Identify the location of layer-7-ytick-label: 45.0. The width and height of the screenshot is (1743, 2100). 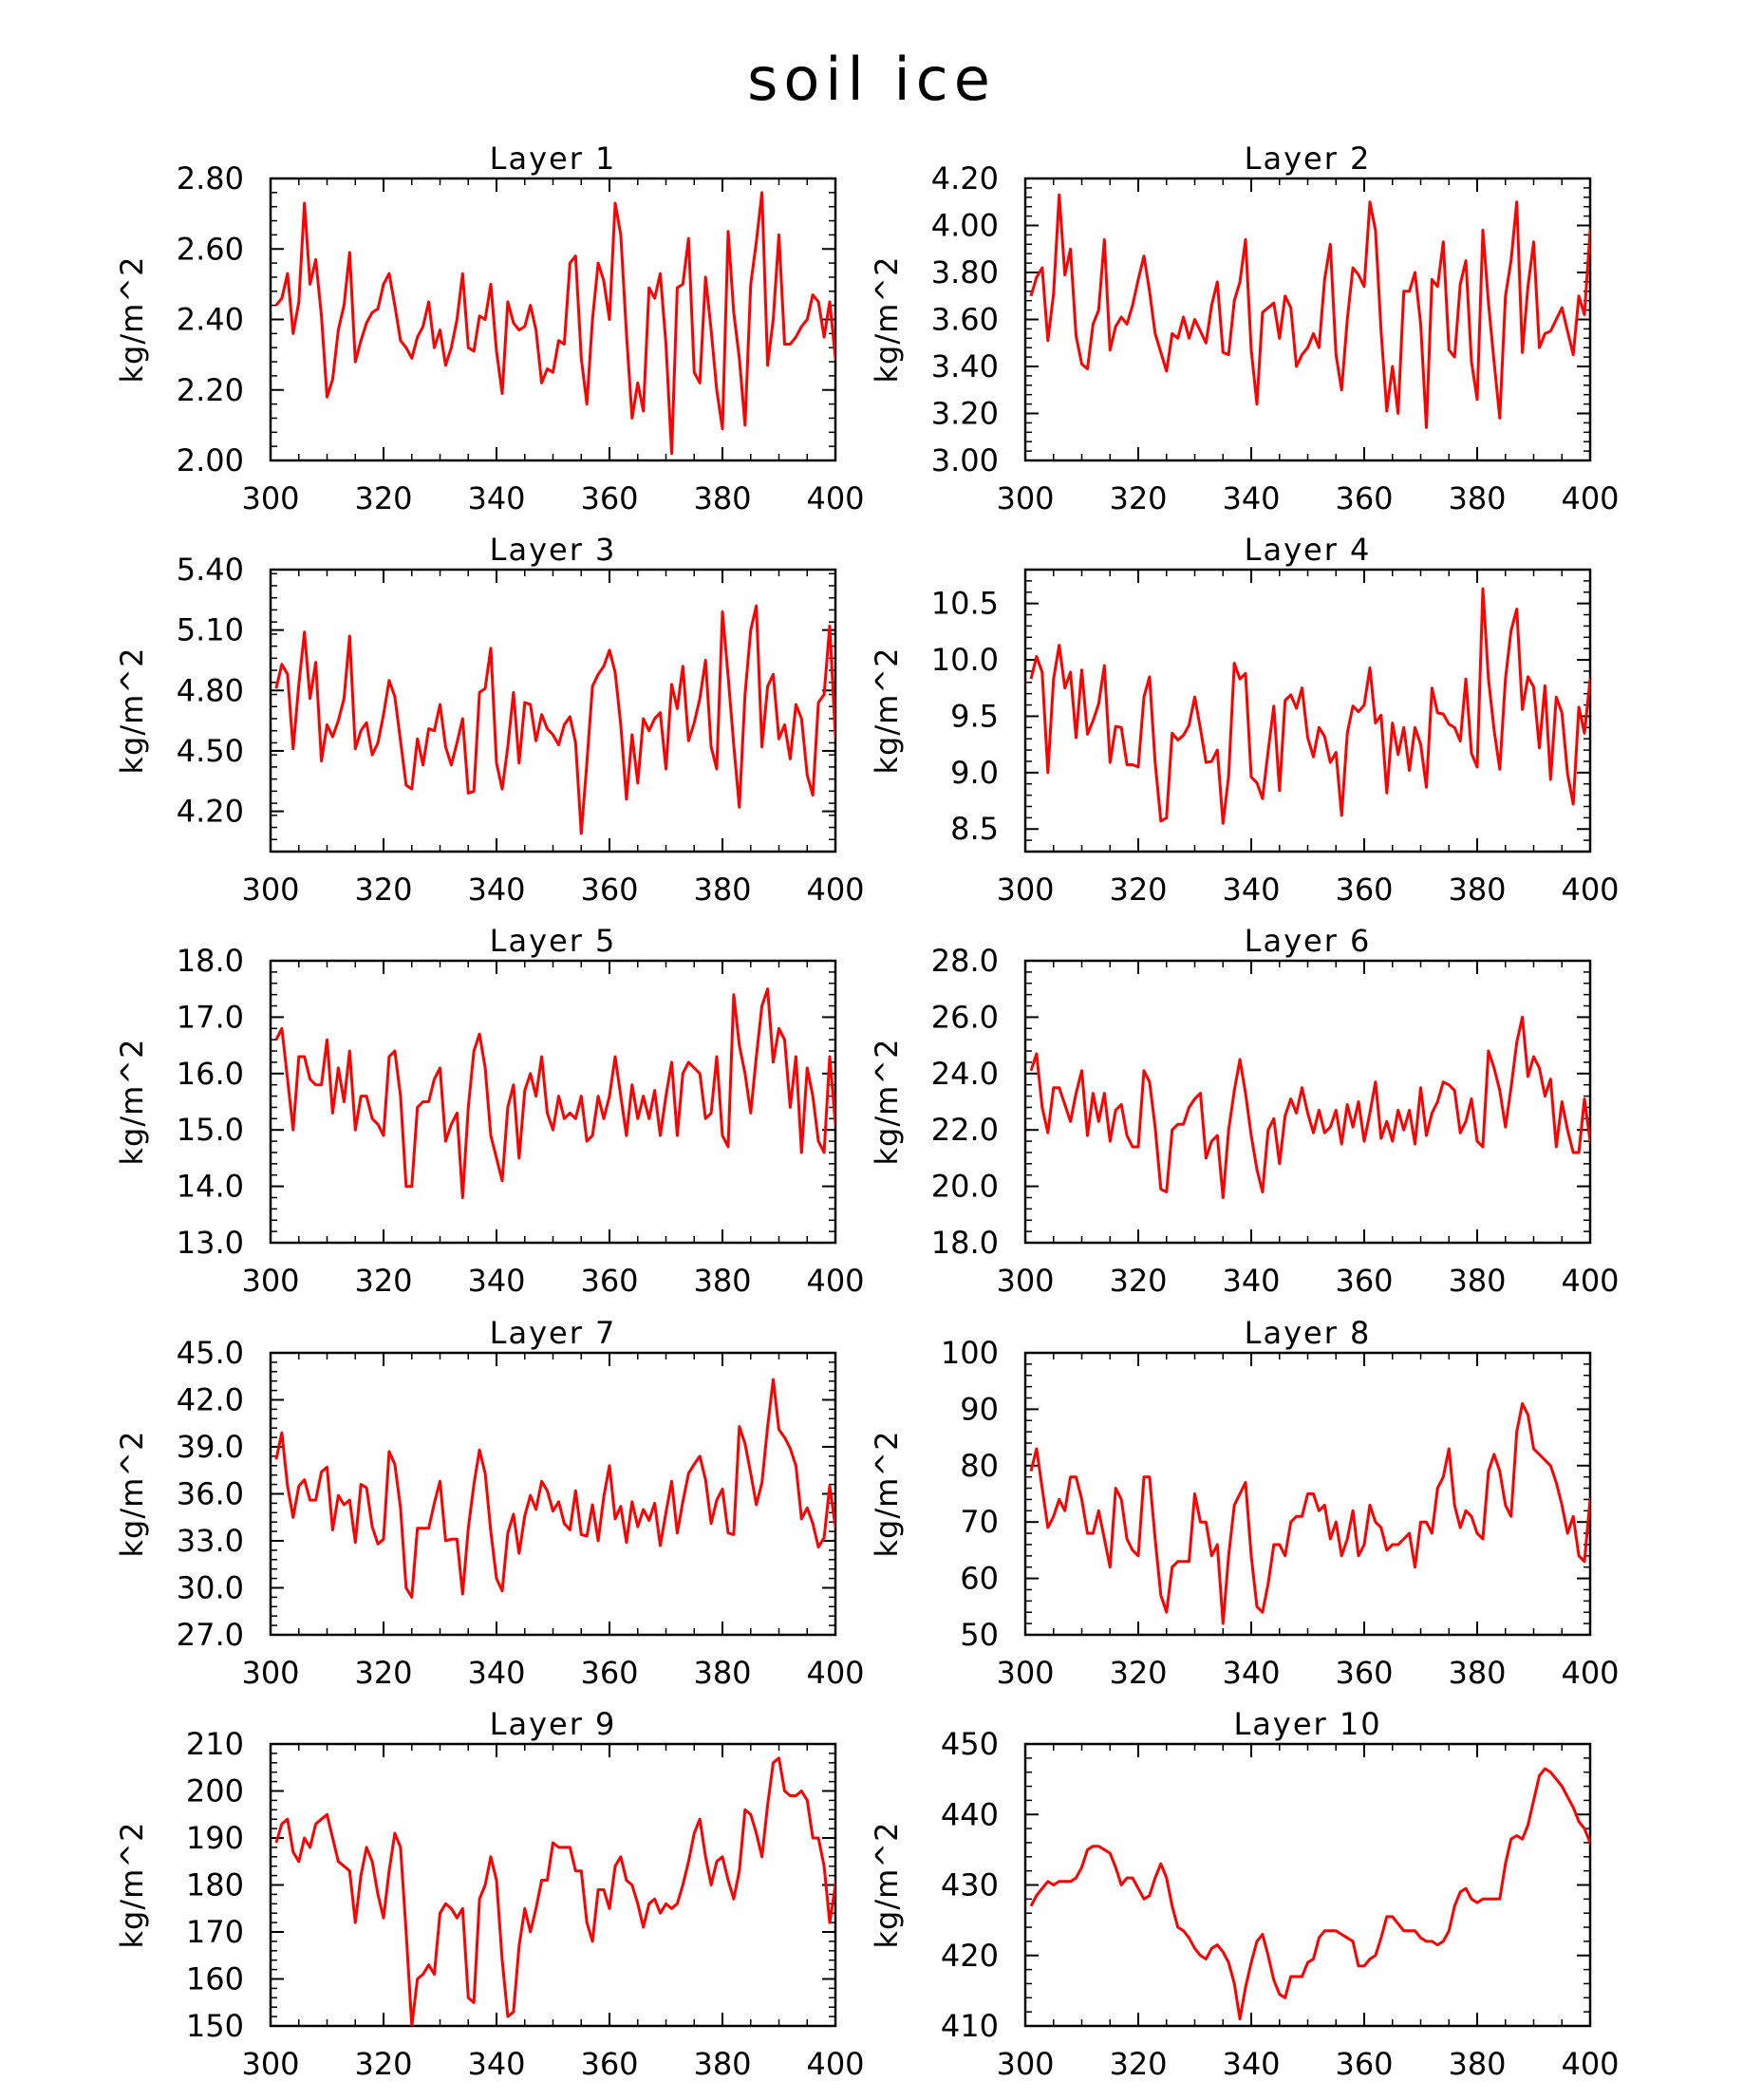
(210, 1353).